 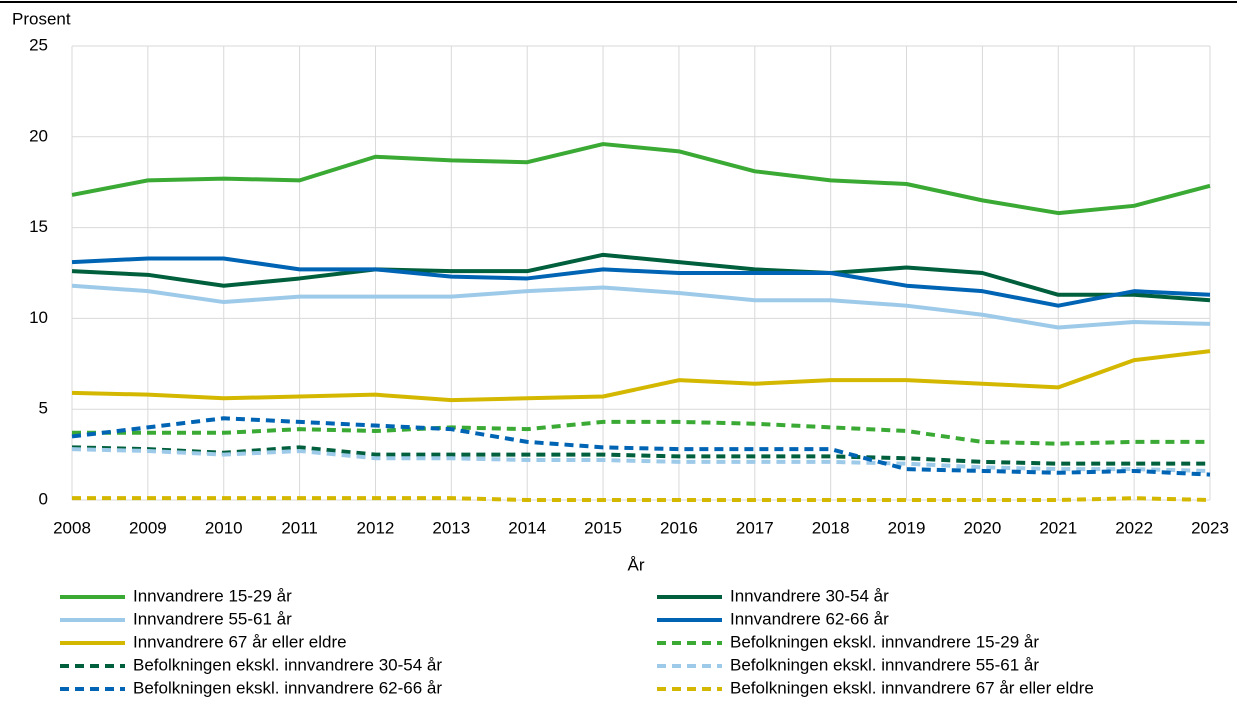 What do you see at coordinates (212, 618) in the screenshot?
I see `legend-label: Innvandrere 55-61 år` at bounding box center [212, 618].